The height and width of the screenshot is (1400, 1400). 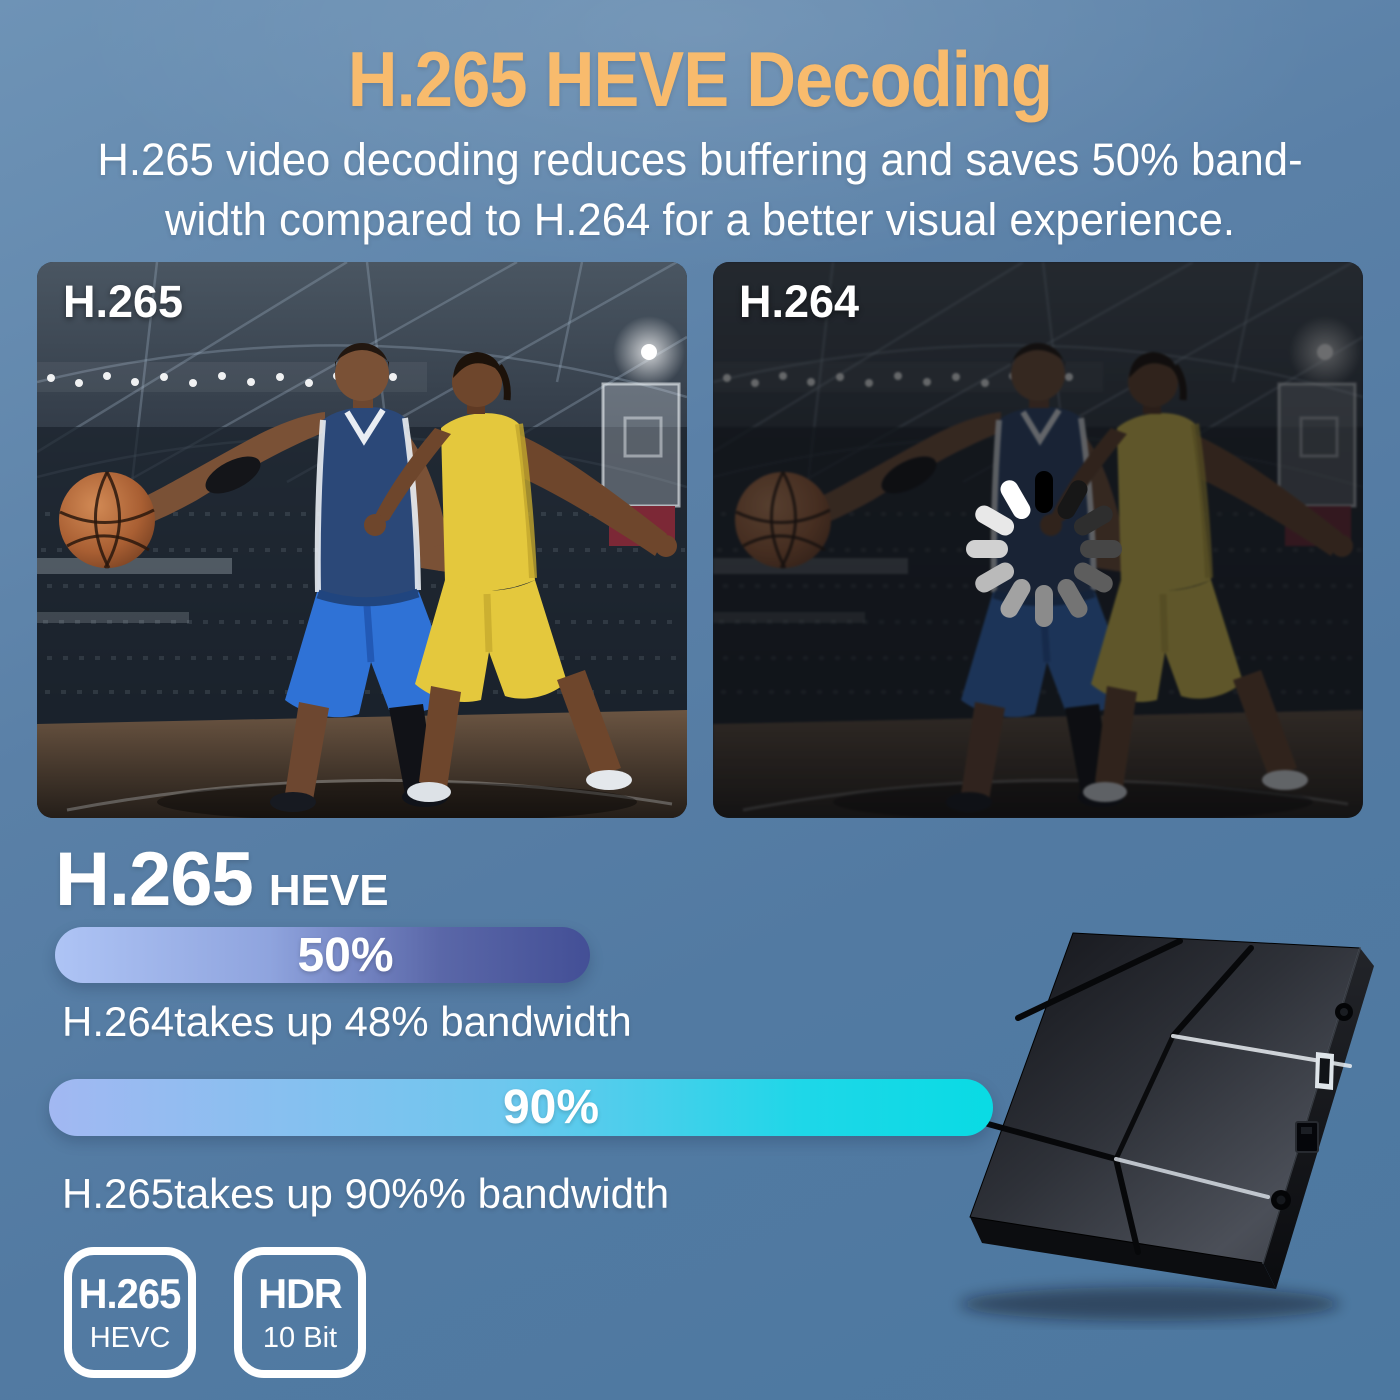 I want to click on tv-box-product-image, so click(x=1167, y=1126).